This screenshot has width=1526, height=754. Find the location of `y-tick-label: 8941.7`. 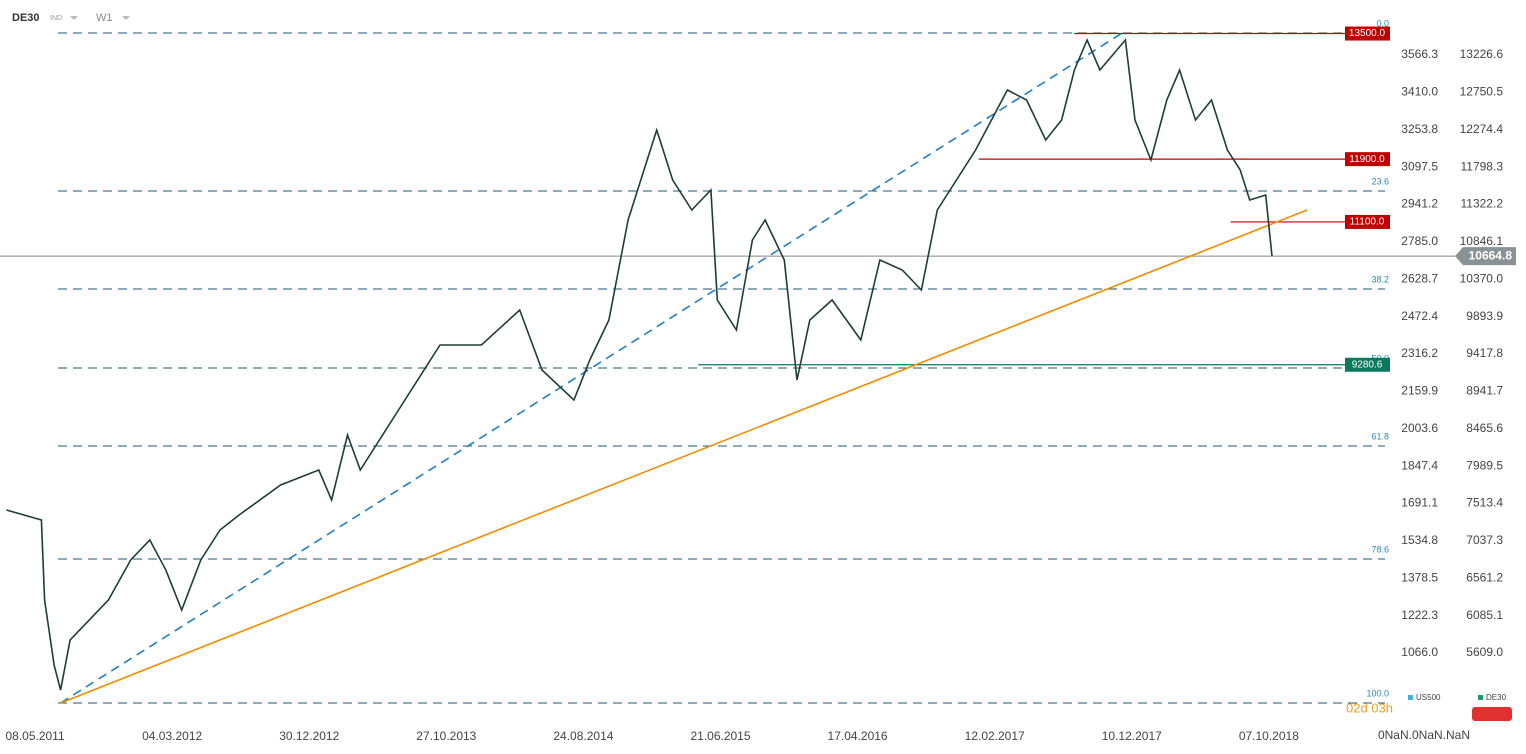

y-tick-label: 8941.7 is located at coordinates (1484, 391).